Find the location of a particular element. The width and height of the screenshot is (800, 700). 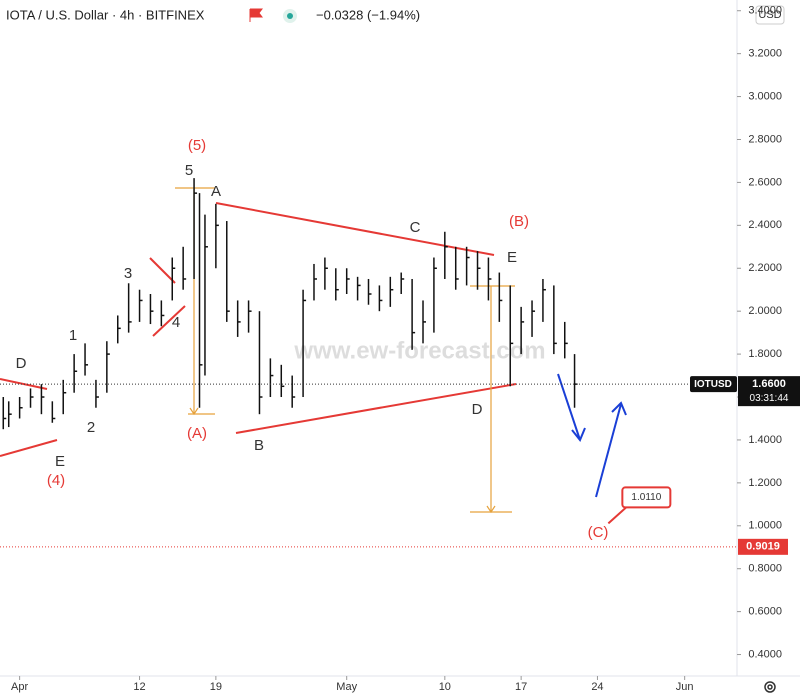

x-tick-label: Apr is located at coordinates (19, 687).